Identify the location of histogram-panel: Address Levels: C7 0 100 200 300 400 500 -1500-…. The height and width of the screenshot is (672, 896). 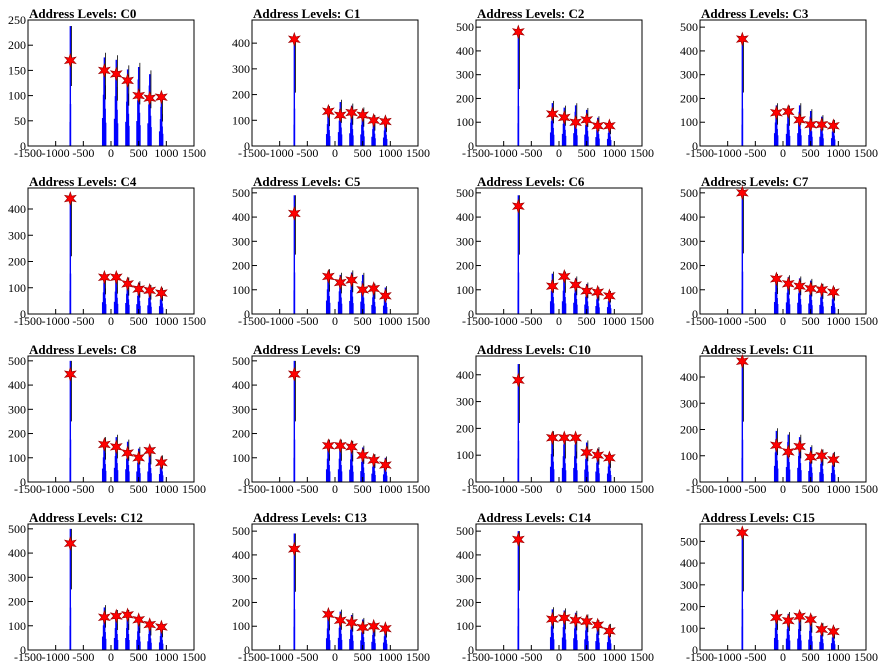
(784, 252).